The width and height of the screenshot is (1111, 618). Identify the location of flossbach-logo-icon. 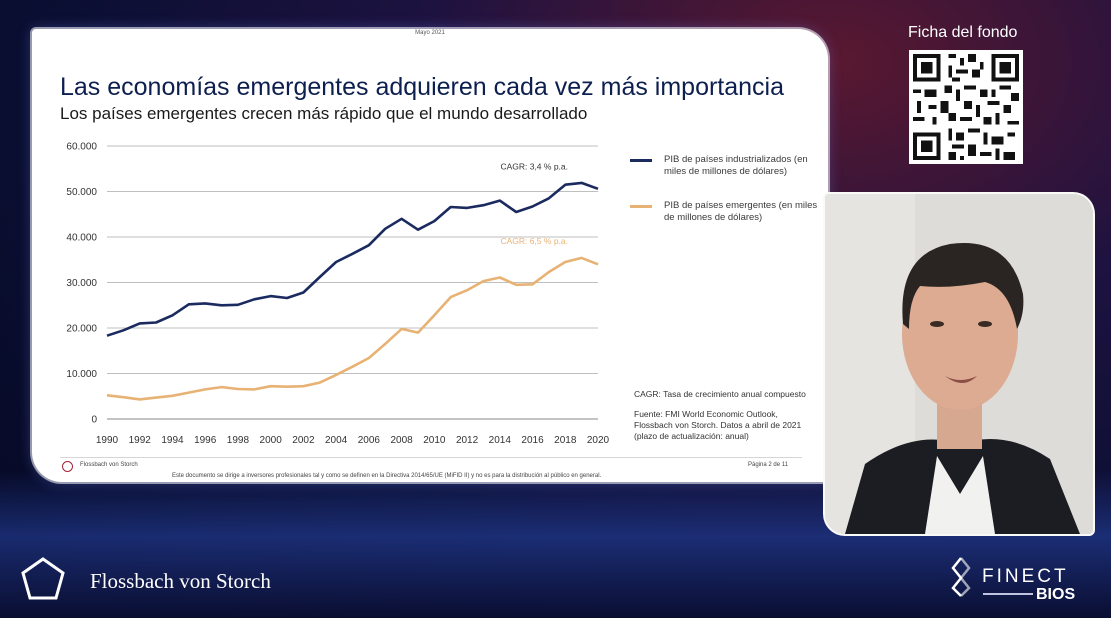
(43, 578).